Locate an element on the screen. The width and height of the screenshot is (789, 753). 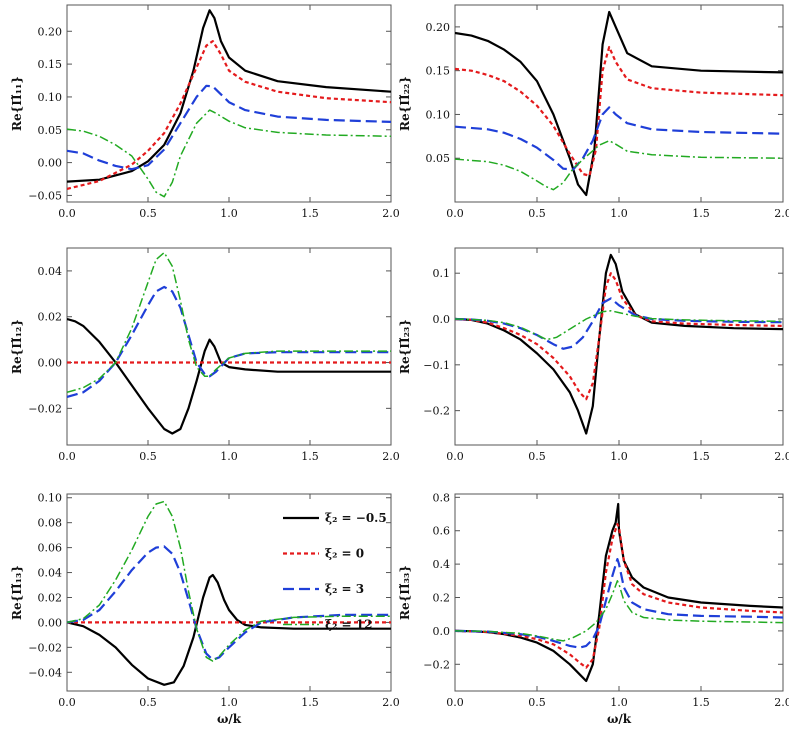
legend-label: ξ₂ = 0 is located at coordinates (344, 554).